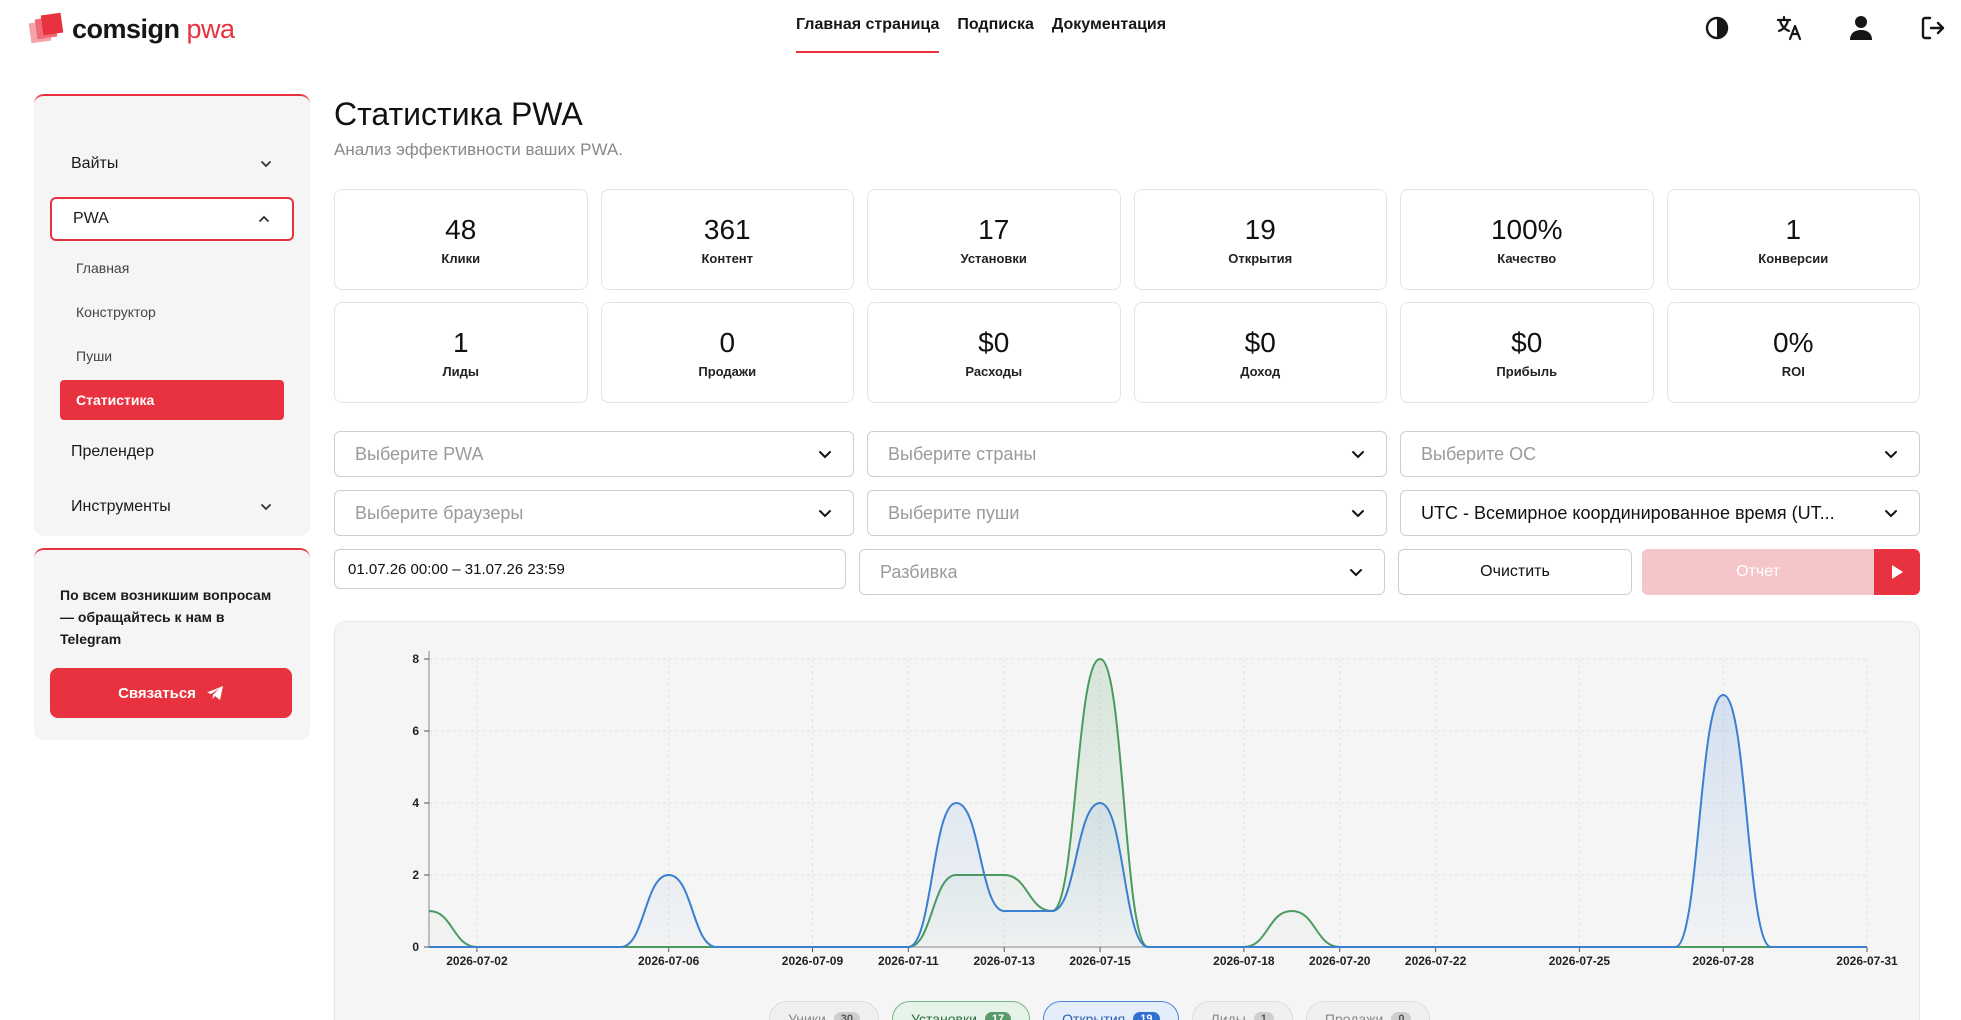  I want to click on legend-toggle-opens: Открытия 19, so click(1111, 1010).